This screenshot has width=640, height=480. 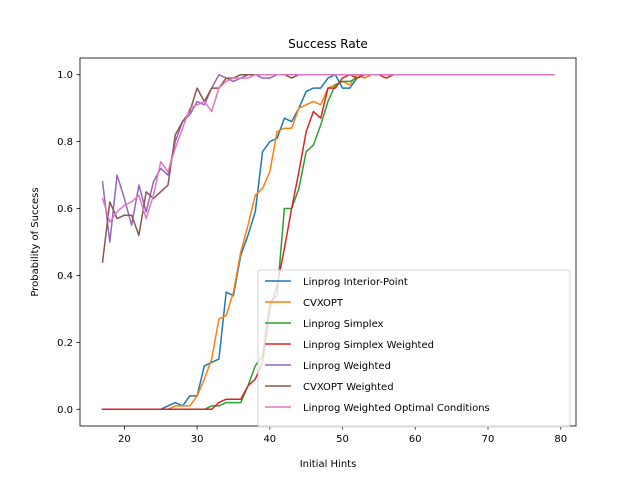 I want to click on x-tick-label-4: 60, so click(x=415, y=439).